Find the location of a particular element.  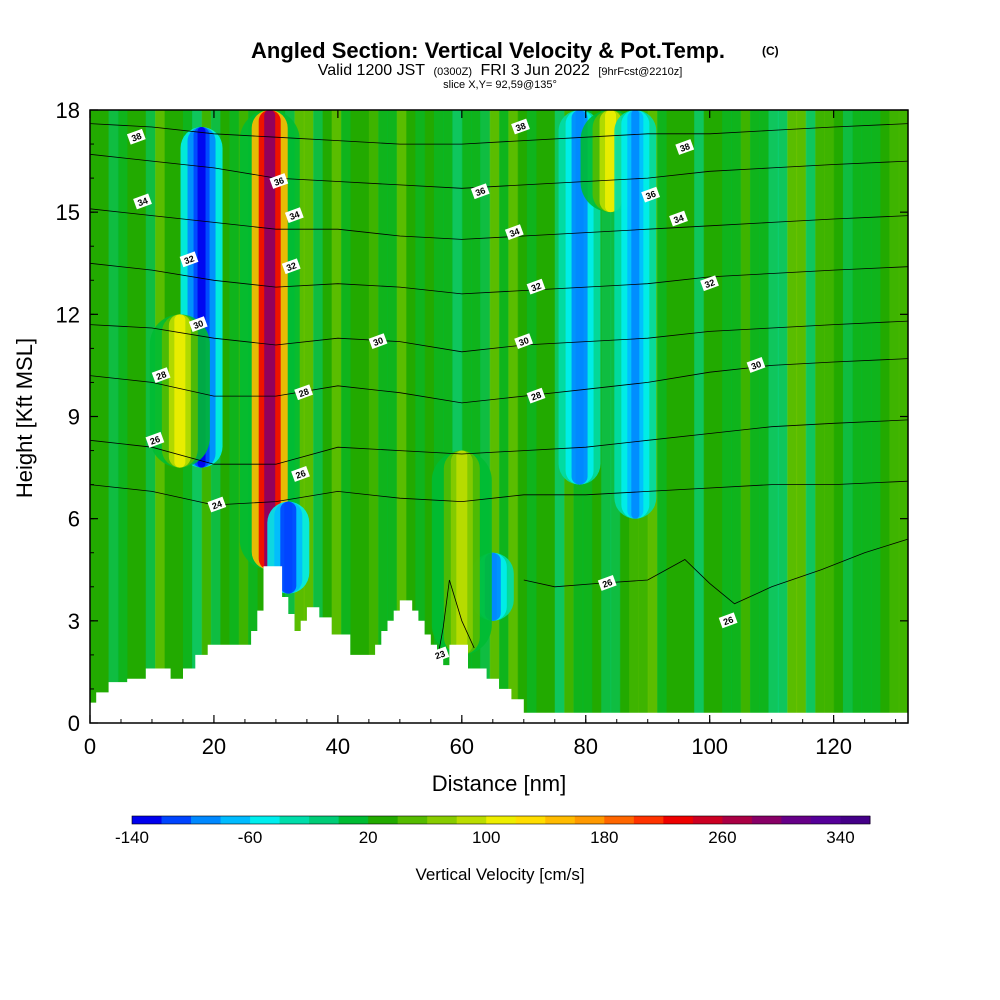

y-tick-label: 6 is located at coordinates (74, 519).